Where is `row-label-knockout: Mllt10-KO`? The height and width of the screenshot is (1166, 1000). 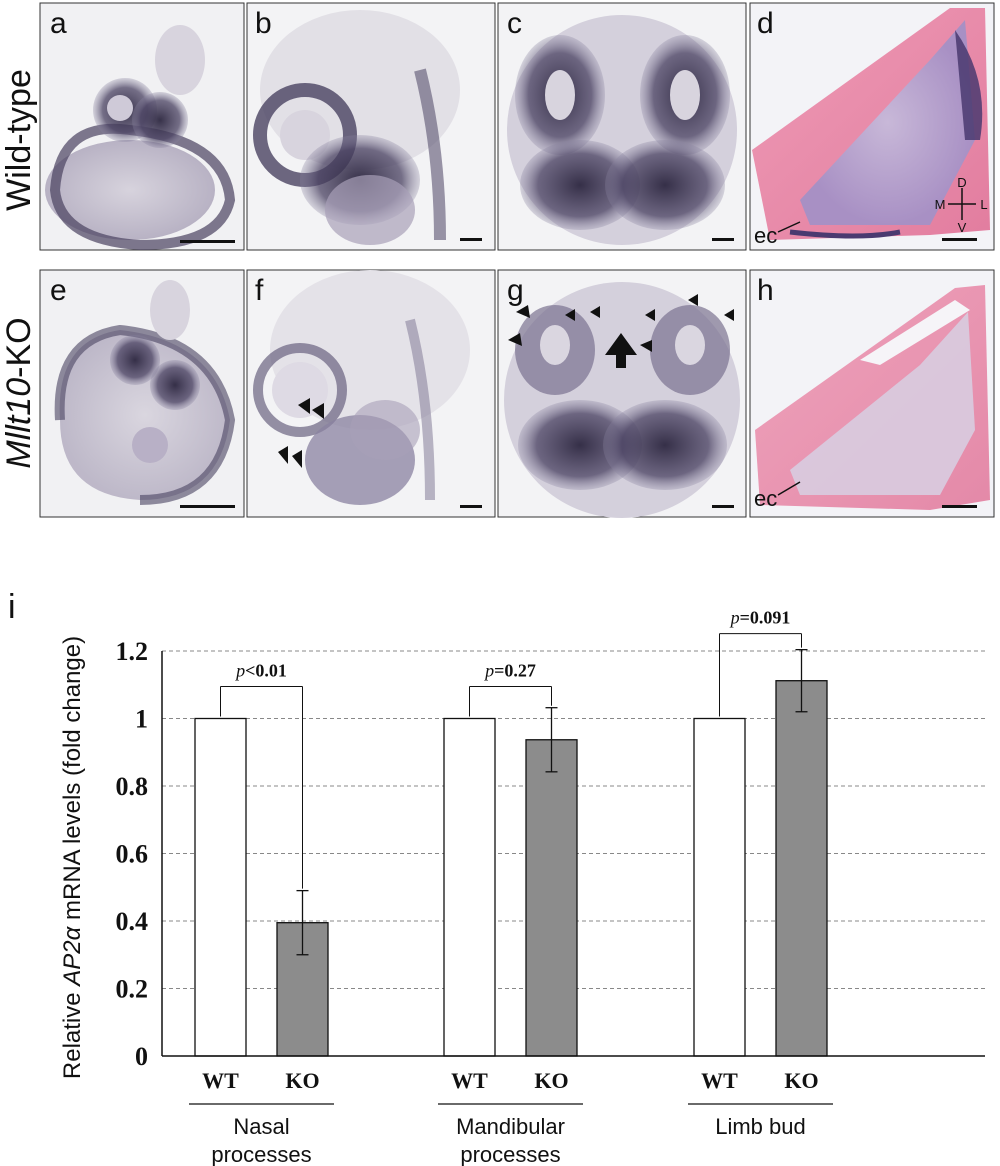 row-label-knockout: Mllt10-KO is located at coordinates (19, 392).